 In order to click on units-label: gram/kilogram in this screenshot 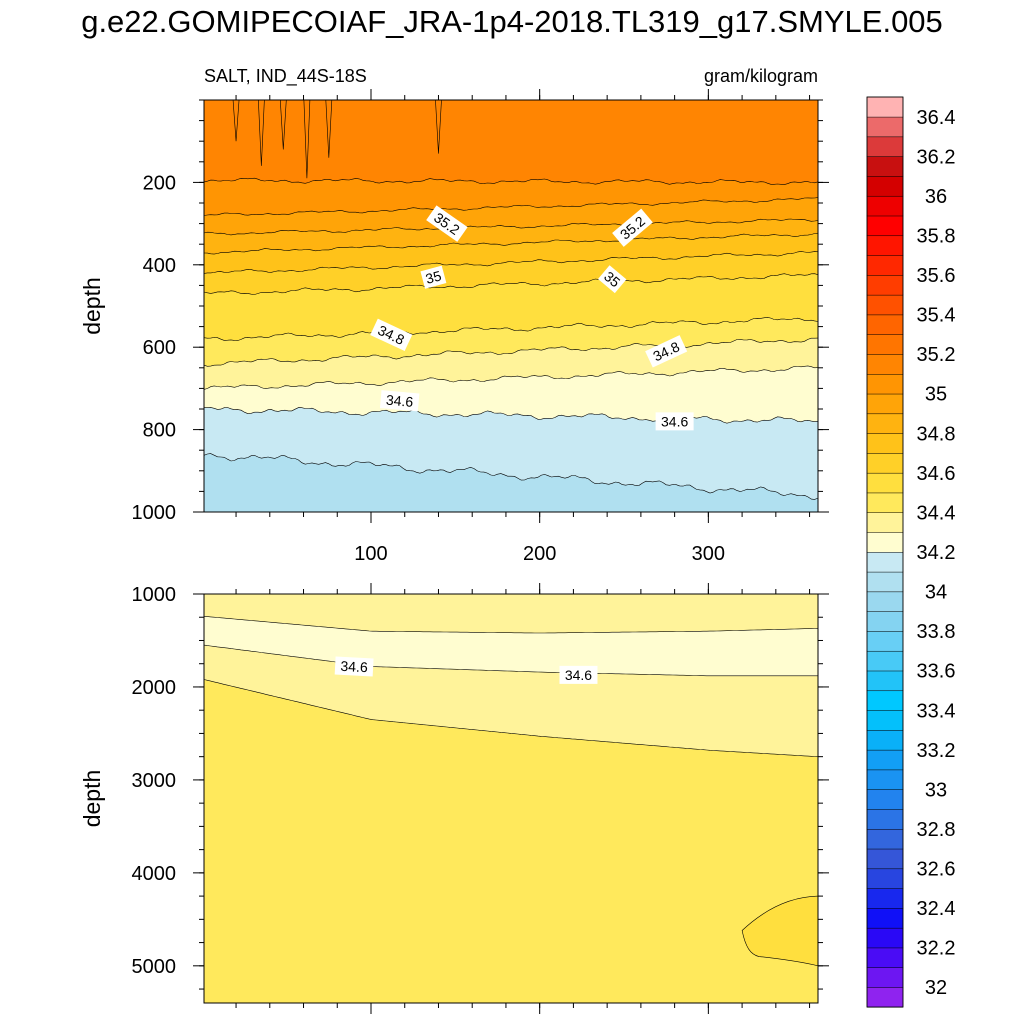, I will do `click(761, 76)`.